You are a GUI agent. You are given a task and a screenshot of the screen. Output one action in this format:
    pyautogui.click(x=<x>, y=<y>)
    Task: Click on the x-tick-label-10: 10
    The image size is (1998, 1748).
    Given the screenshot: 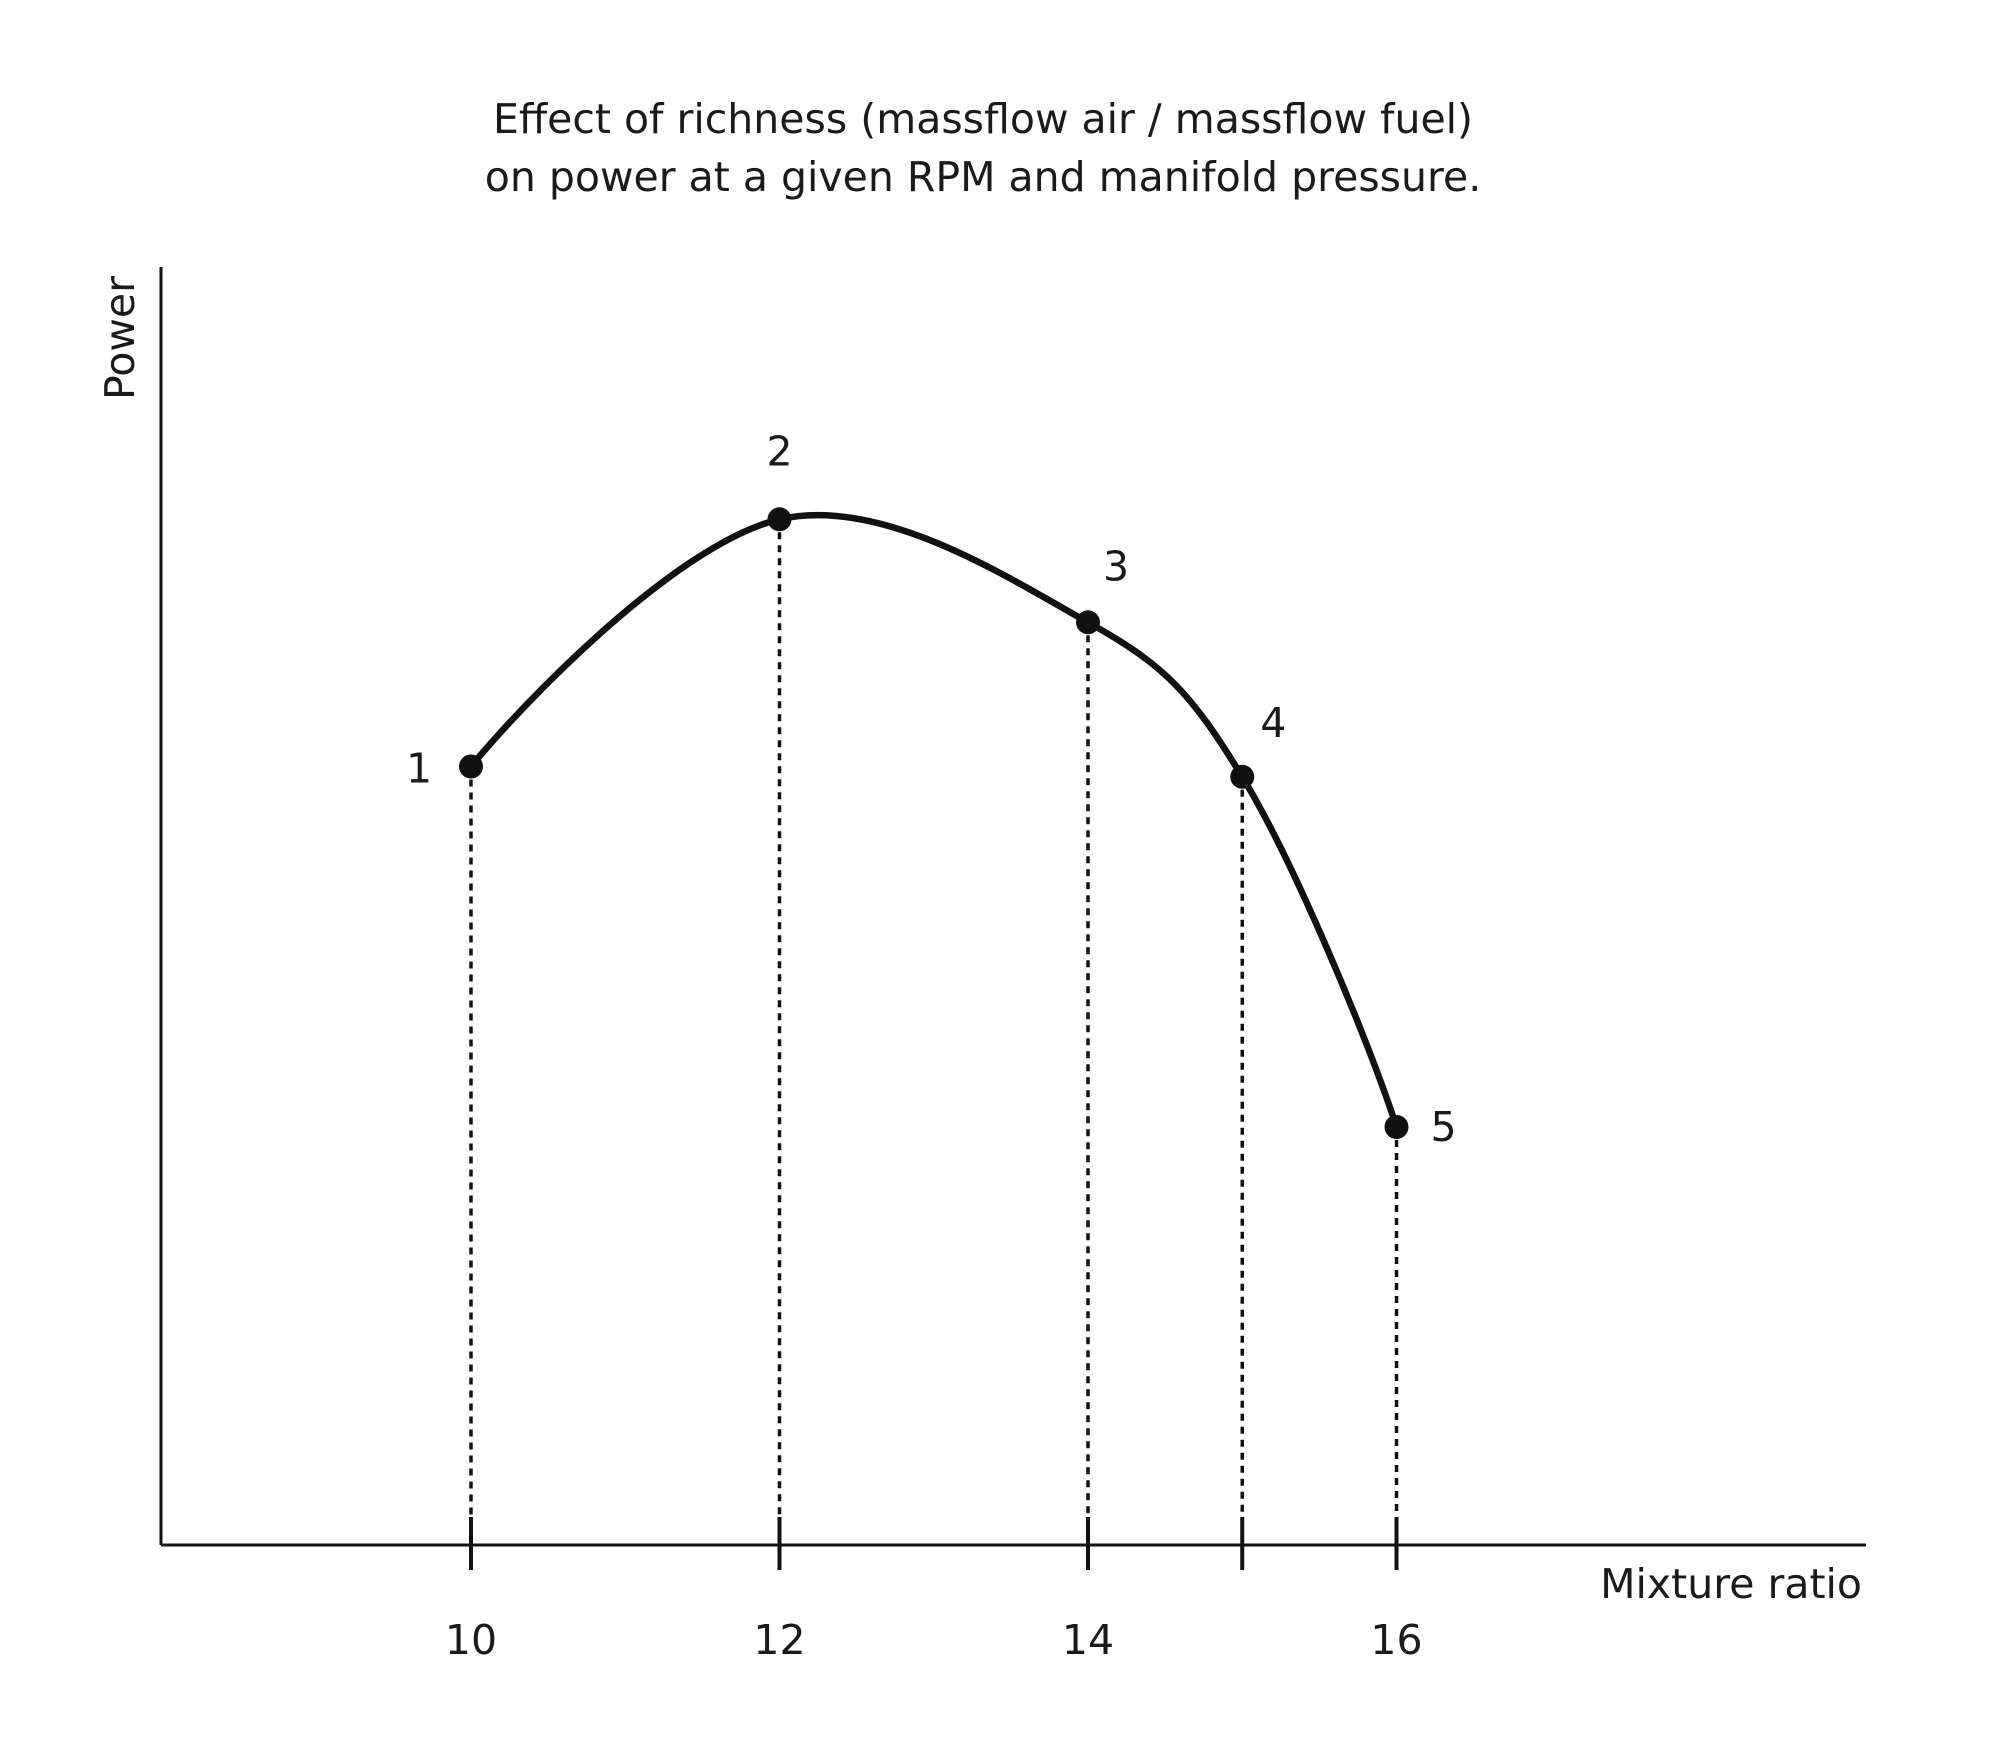 What is the action you would take?
    pyautogui.click(x=471, y=1640)
    